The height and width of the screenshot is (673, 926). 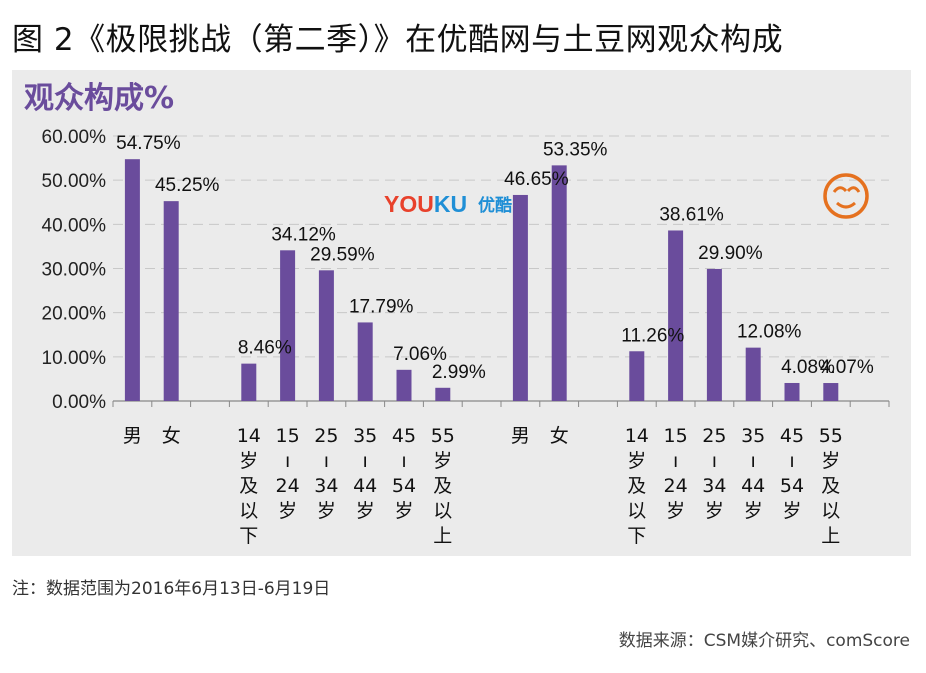 I want to click on youku-logo-ku: KU, so click(x=450, y=204).